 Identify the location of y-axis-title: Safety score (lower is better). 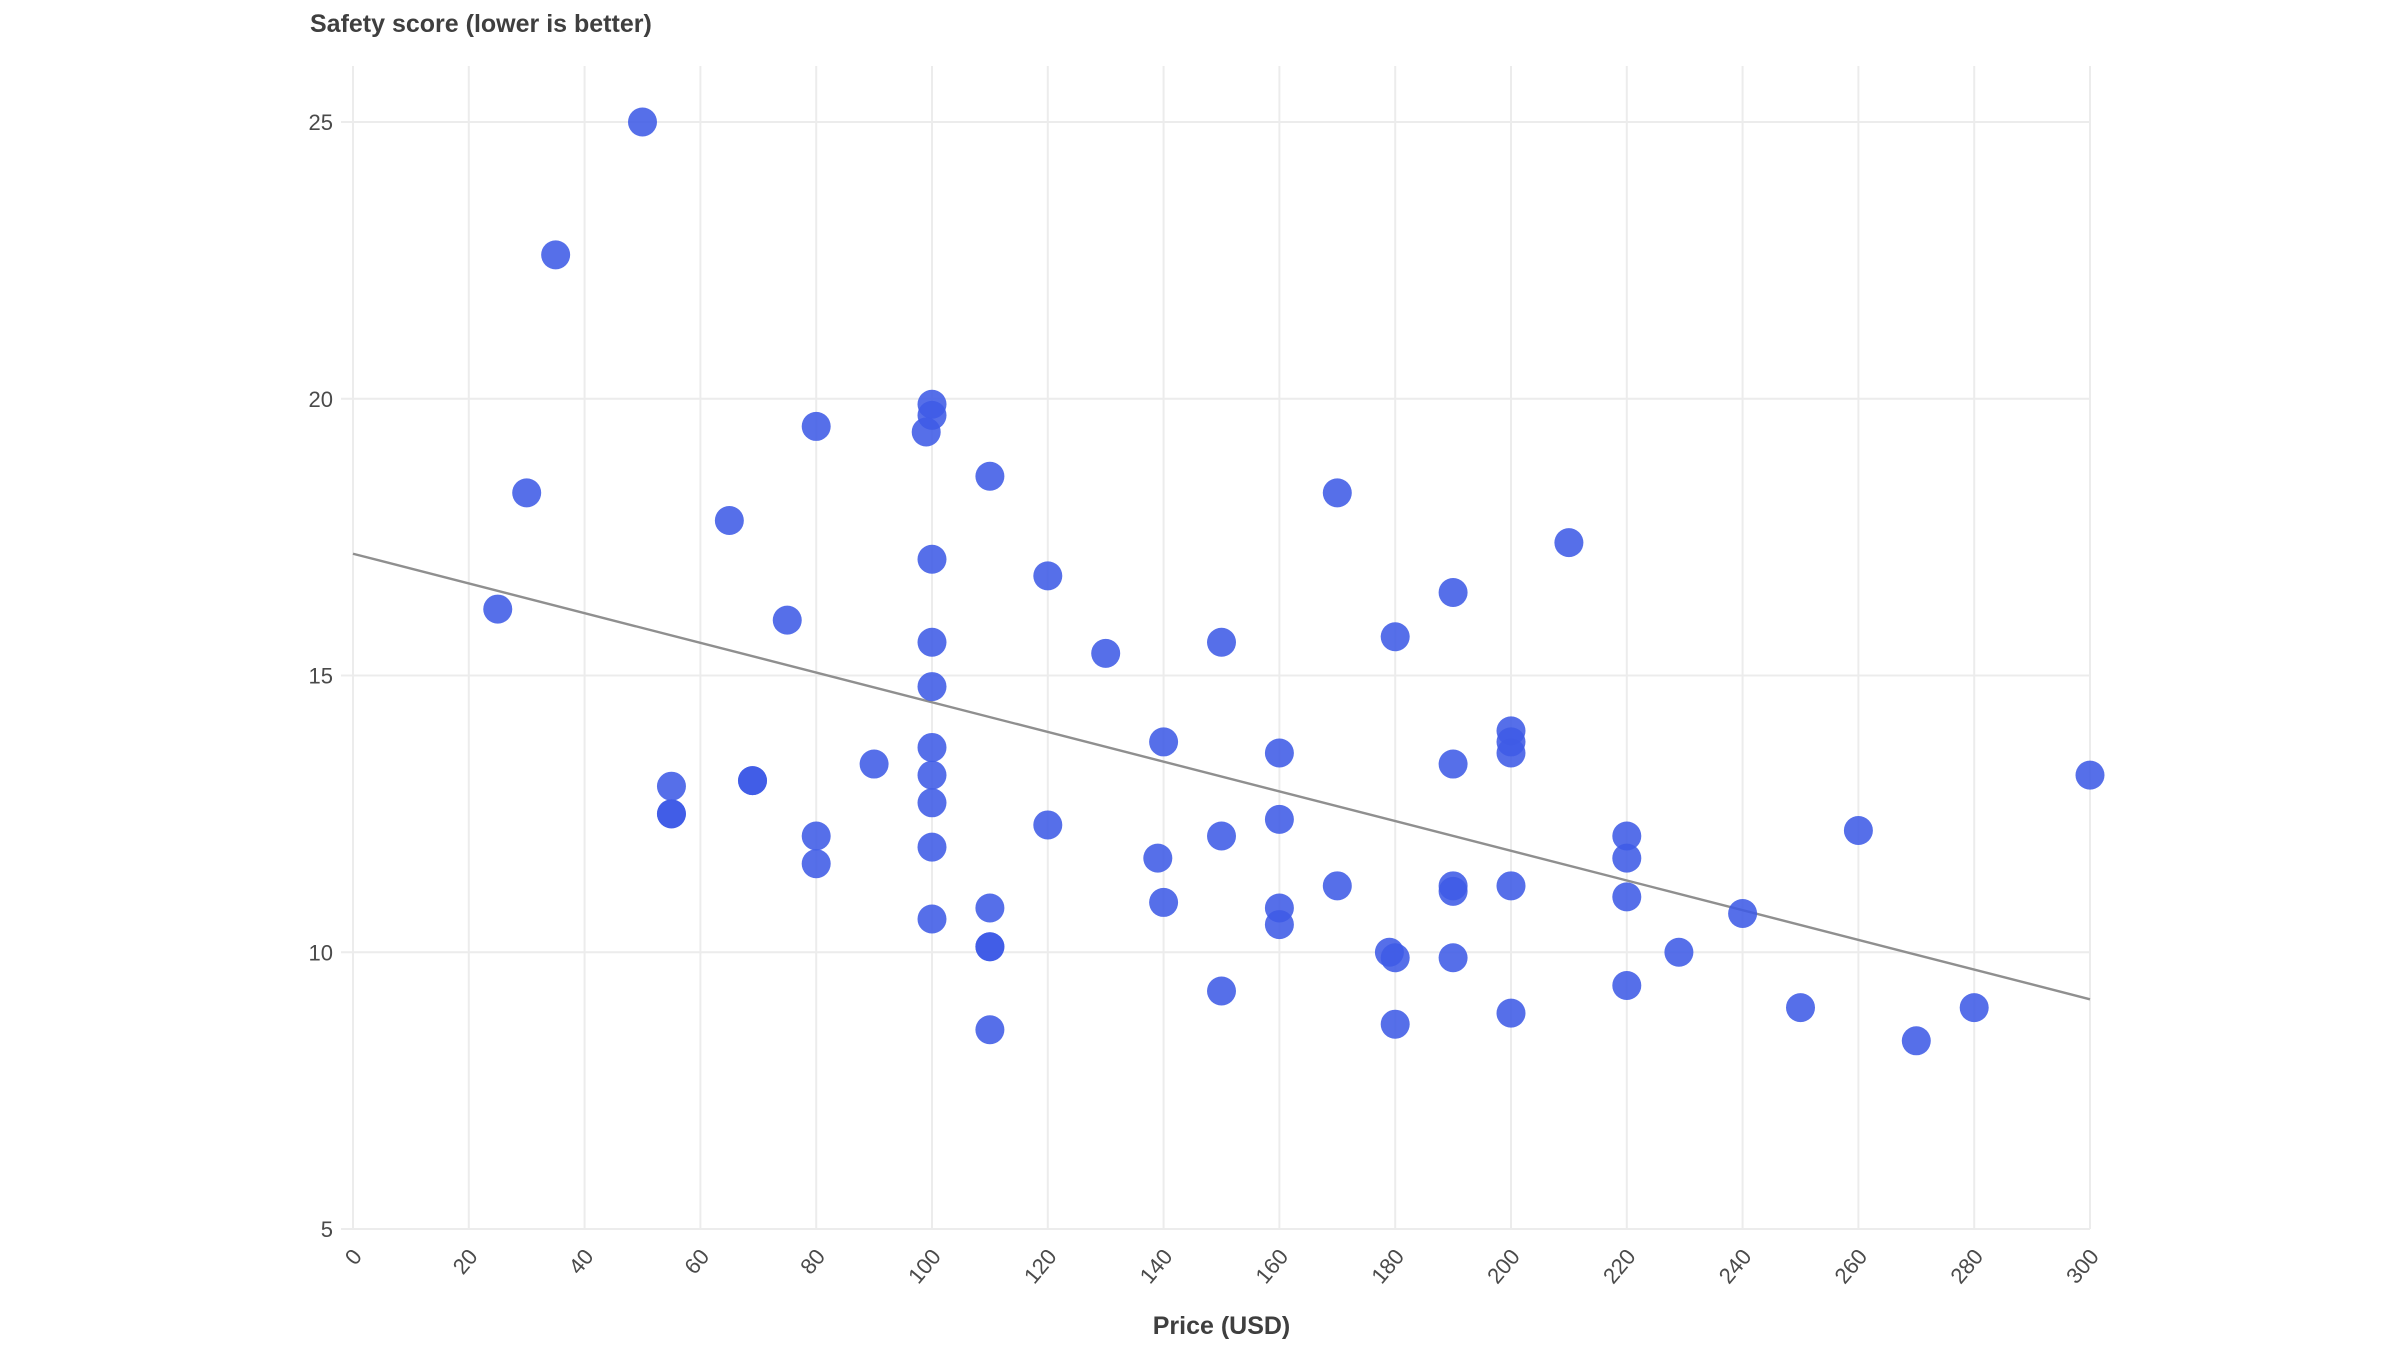
(481, 24).